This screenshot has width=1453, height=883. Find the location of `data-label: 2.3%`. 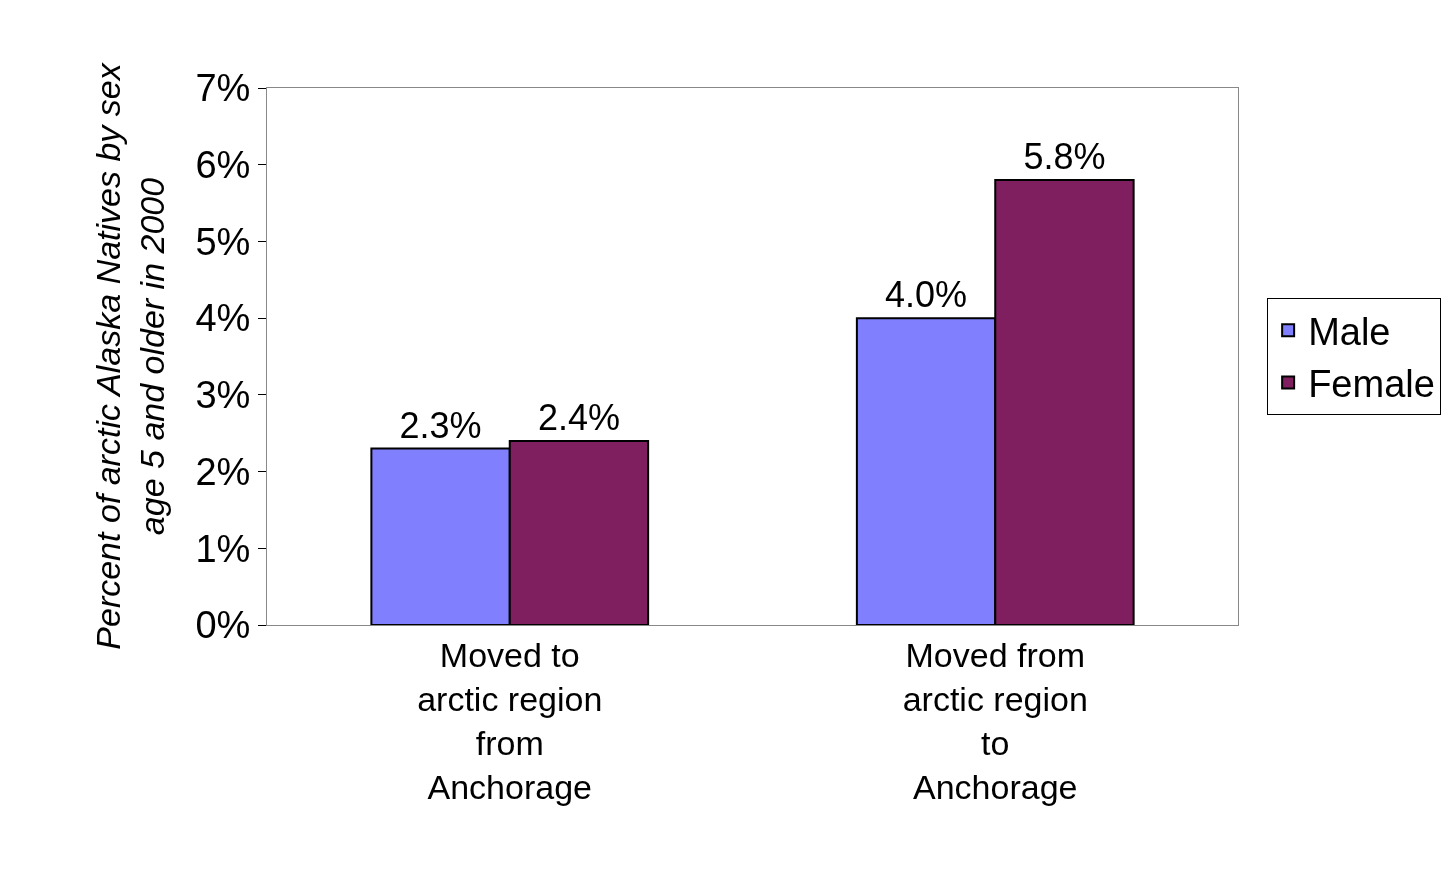

data-label: 2.3% is located at coordinates (440, 425).